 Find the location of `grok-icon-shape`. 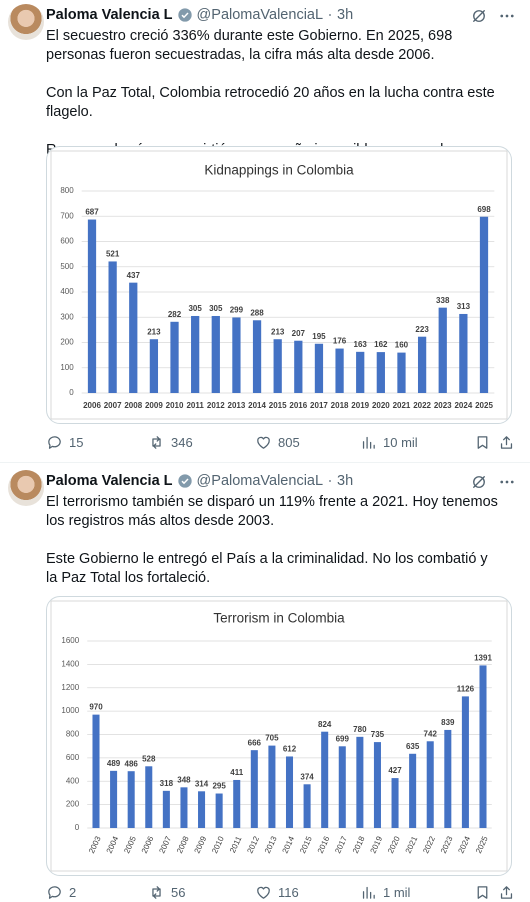

grok-icon-shape is located at coordinates (479, 482).